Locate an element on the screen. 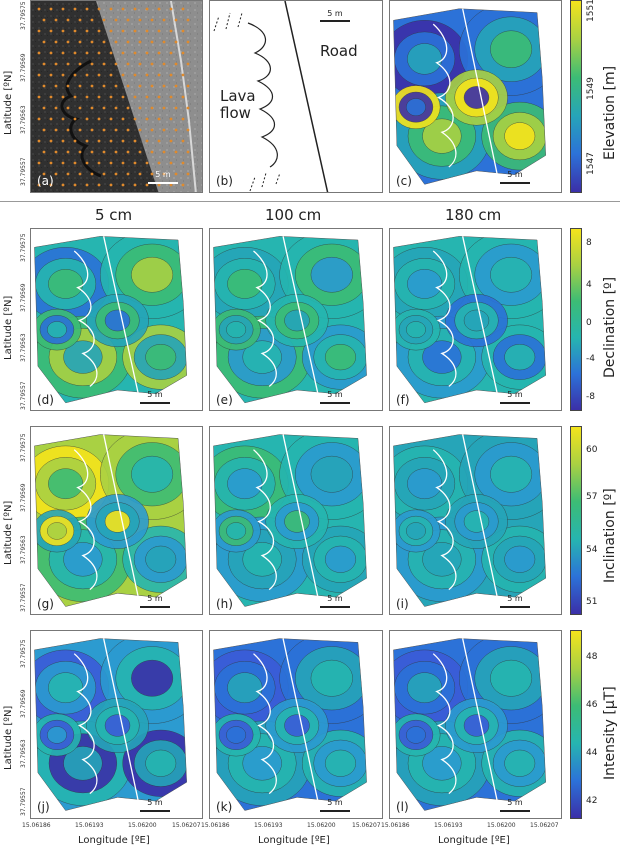 This screenshot has width=620, height=850. y-axis-label-row2: Latitude [ºN] is located at coordinates (8, 327).